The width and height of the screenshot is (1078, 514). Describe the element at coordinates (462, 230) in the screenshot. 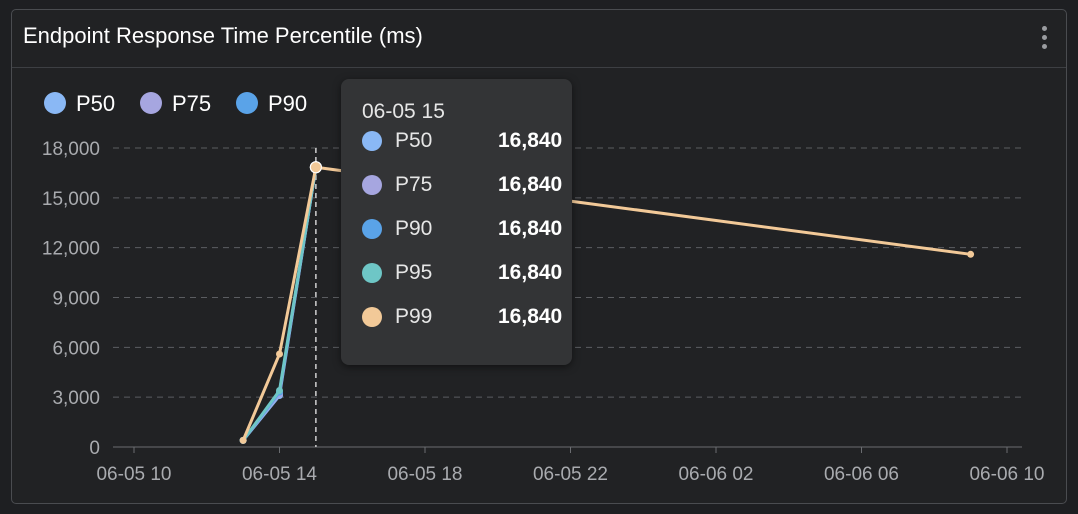

I see `tooltip-row: P90 16,840` at that location.